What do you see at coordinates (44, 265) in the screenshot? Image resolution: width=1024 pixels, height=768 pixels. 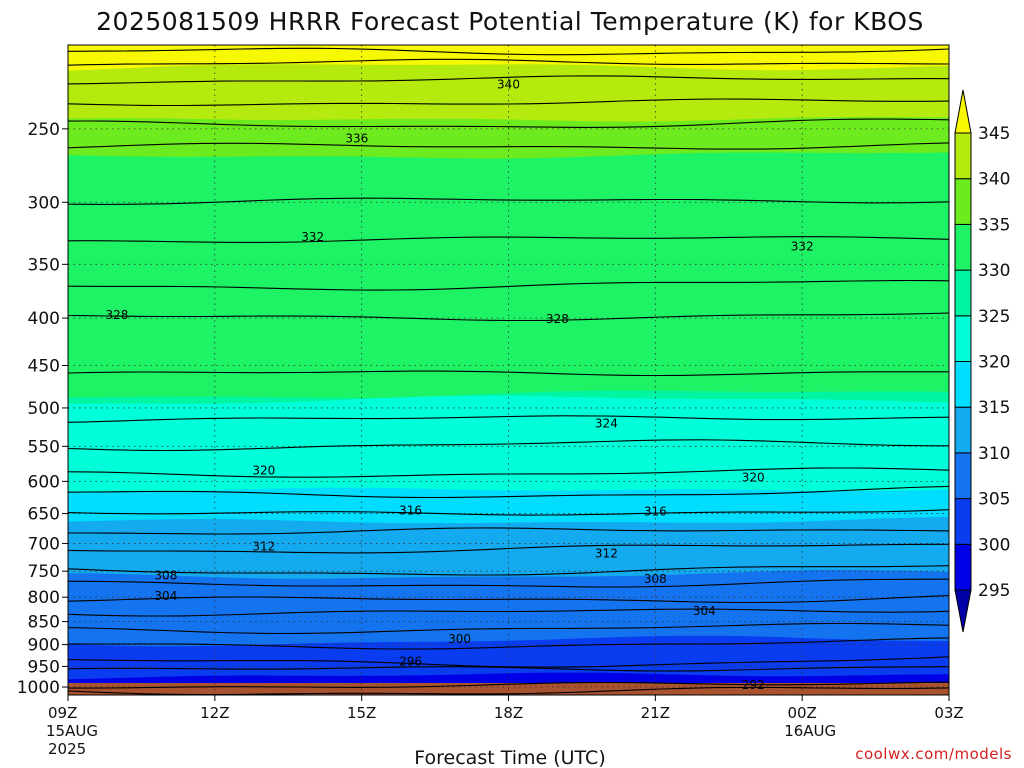 I see `y-tick-label-350: 350` at bounding box center [44, 265].